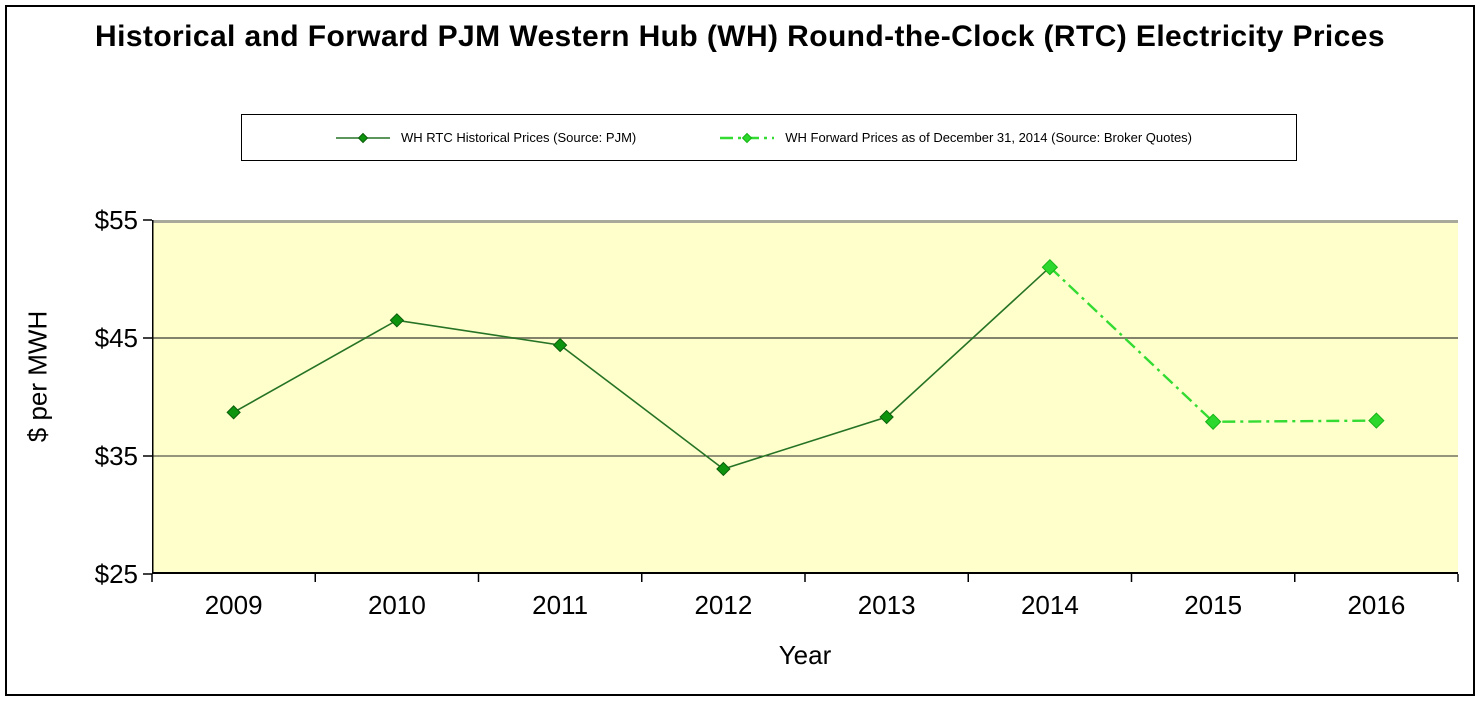 This screenshot has height=701, width=1480. Describe the element at coordinates (805, 605) in the screenshot. I see `x-axis-tick-labels: 2009 2010 2011 2012 2013 2014 2015 2016` at that location.